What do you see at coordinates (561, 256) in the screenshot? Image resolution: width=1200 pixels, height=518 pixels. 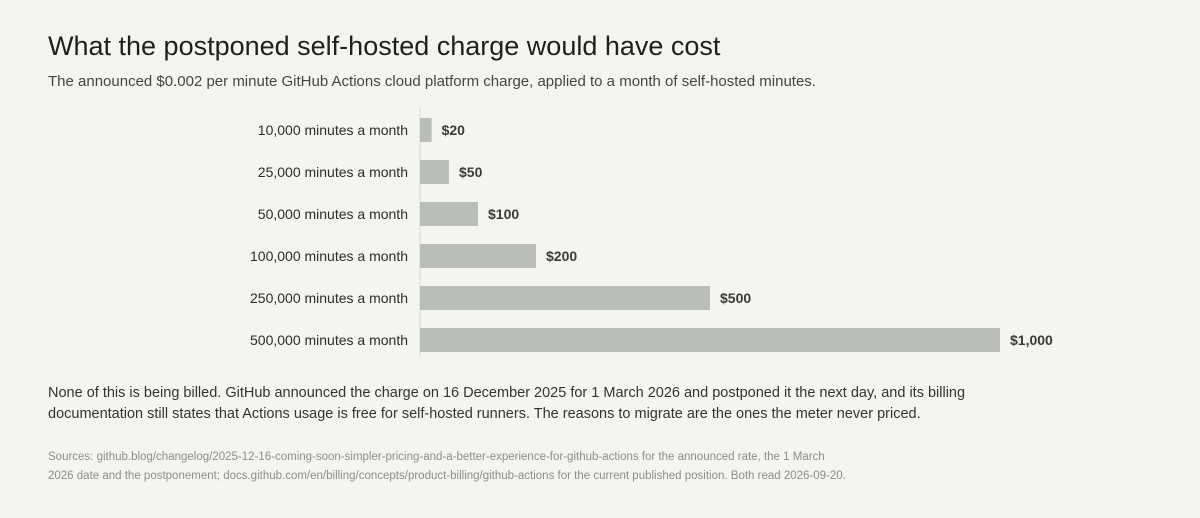 I see `value-label: $200` at bounding box center [561, 256].